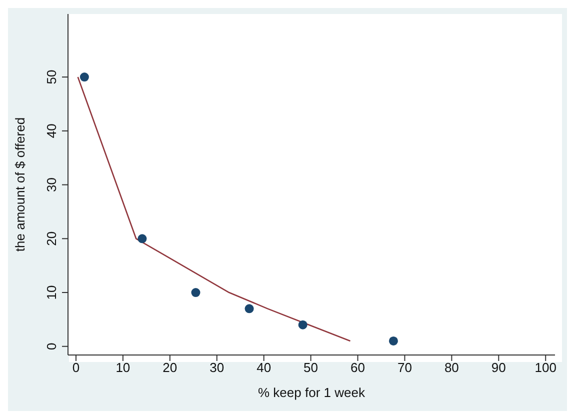  Describe the element at coordinates (451, 368) in the screenshot. I see `x-tick-label: 80` at that location.